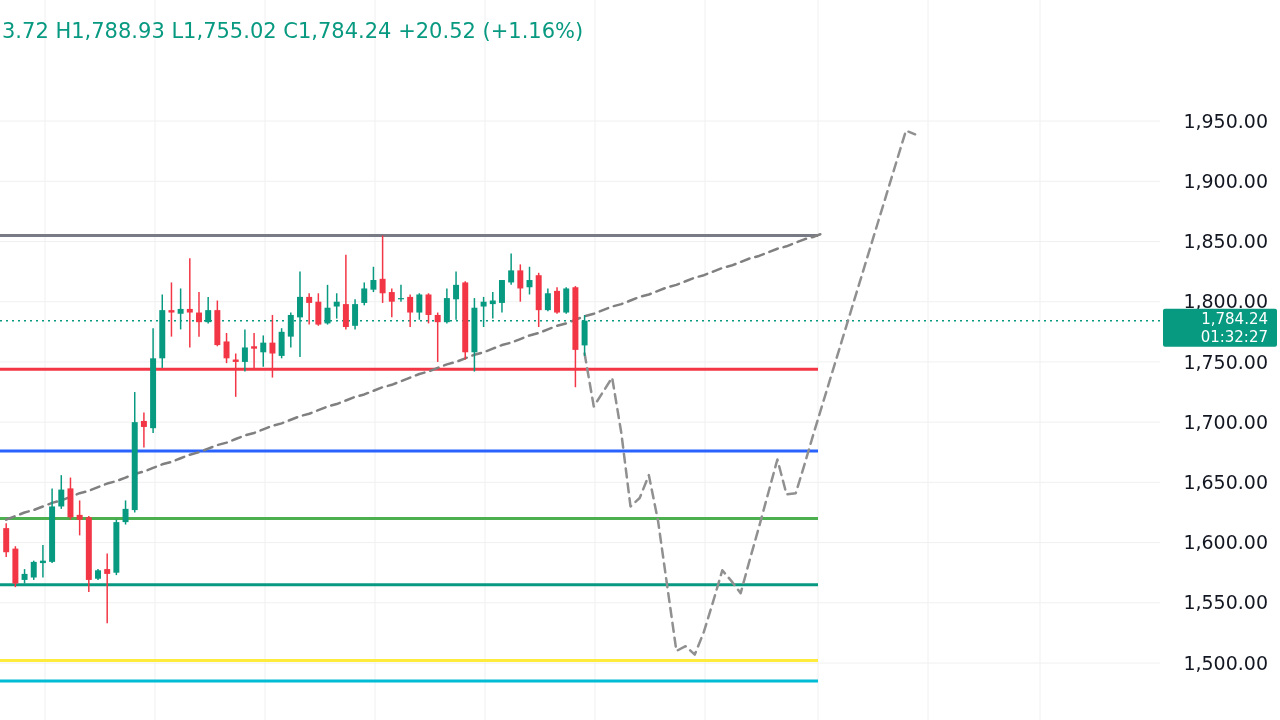  I want to click on y-tick-label: 1,900.00, so click(1225, 180).